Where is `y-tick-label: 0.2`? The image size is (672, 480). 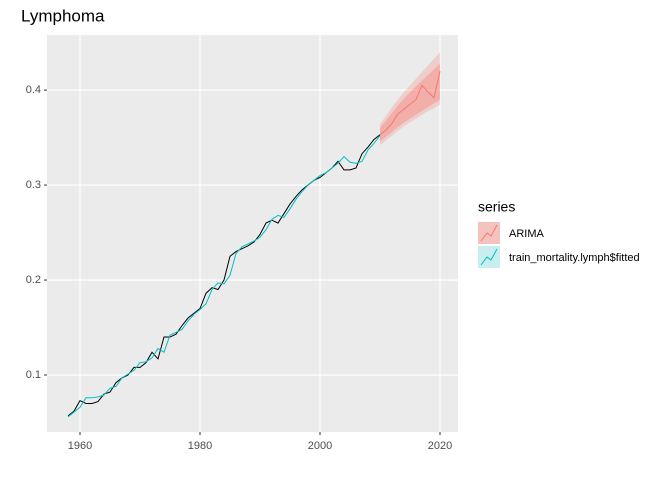 y-tick-label: 0.2 is located at coordinates (33, 280).